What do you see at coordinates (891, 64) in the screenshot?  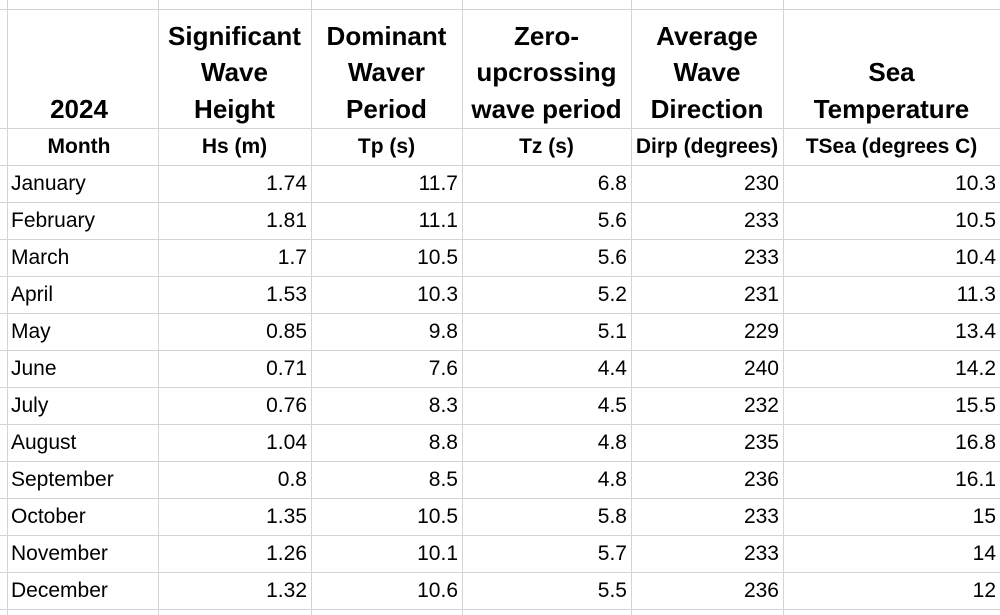 I see `header-cell: Sea Temperature` at bounding box center [891, 64].